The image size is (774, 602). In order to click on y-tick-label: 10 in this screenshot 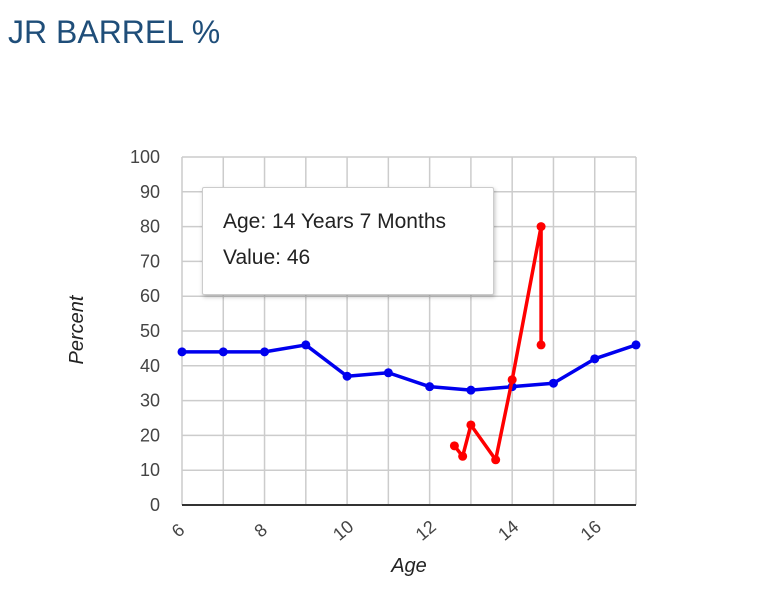, I will do `click(150, 470)`.